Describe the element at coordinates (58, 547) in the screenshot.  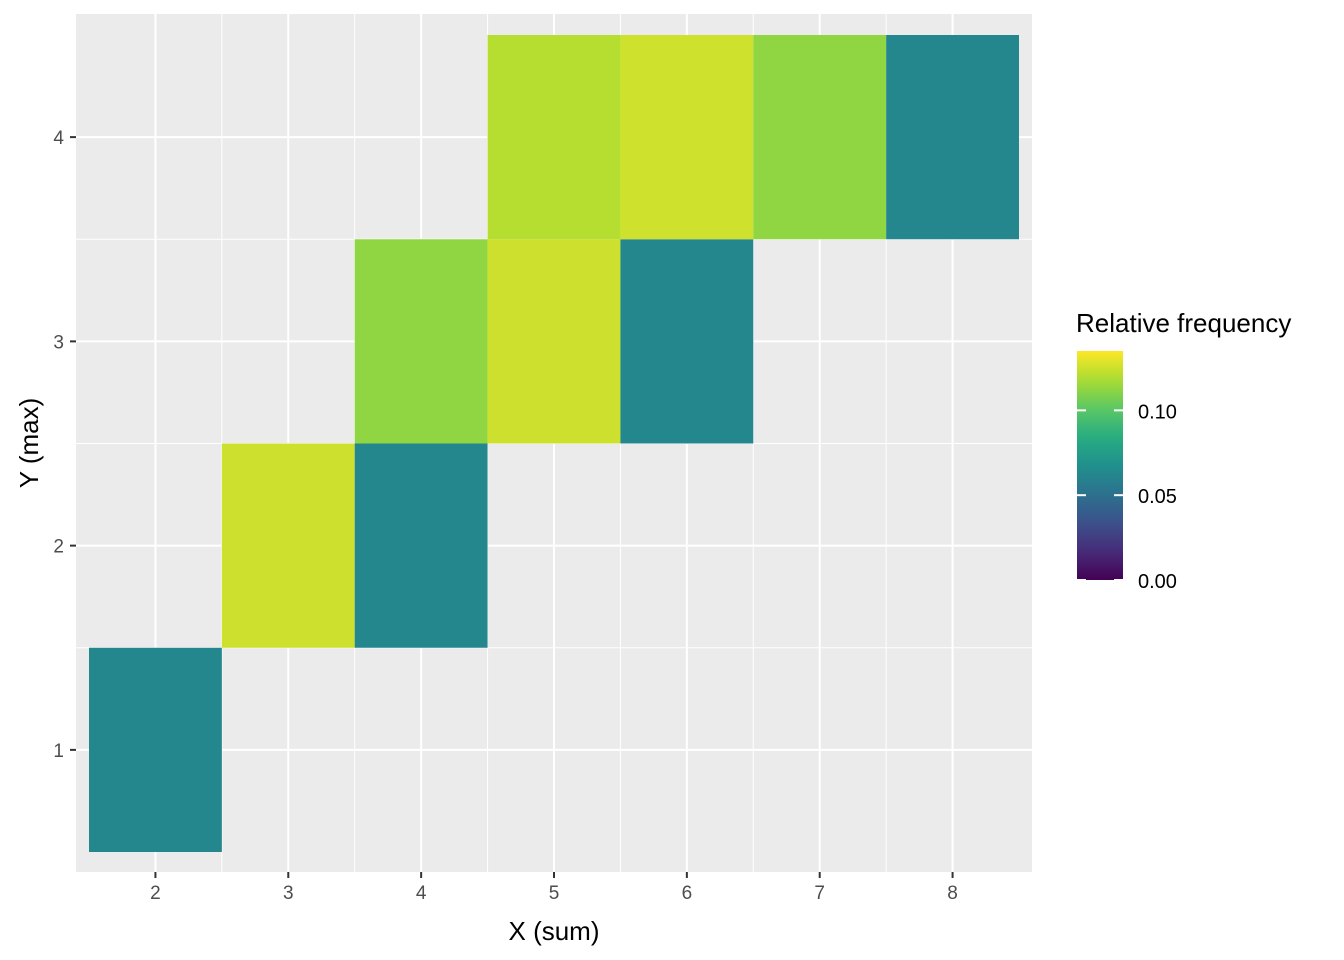
I see `y-tick-label: 2` at that location.